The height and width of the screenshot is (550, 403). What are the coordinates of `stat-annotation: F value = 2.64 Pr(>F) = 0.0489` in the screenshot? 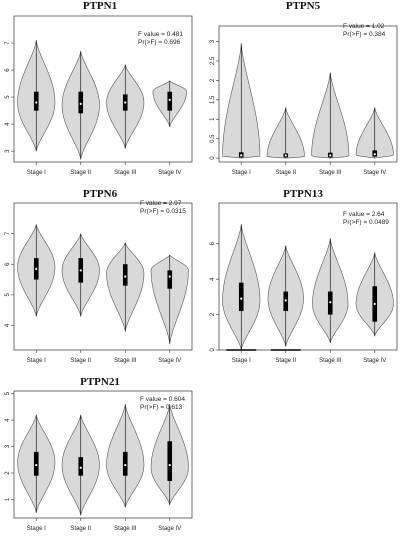 It's located at (366, 219).